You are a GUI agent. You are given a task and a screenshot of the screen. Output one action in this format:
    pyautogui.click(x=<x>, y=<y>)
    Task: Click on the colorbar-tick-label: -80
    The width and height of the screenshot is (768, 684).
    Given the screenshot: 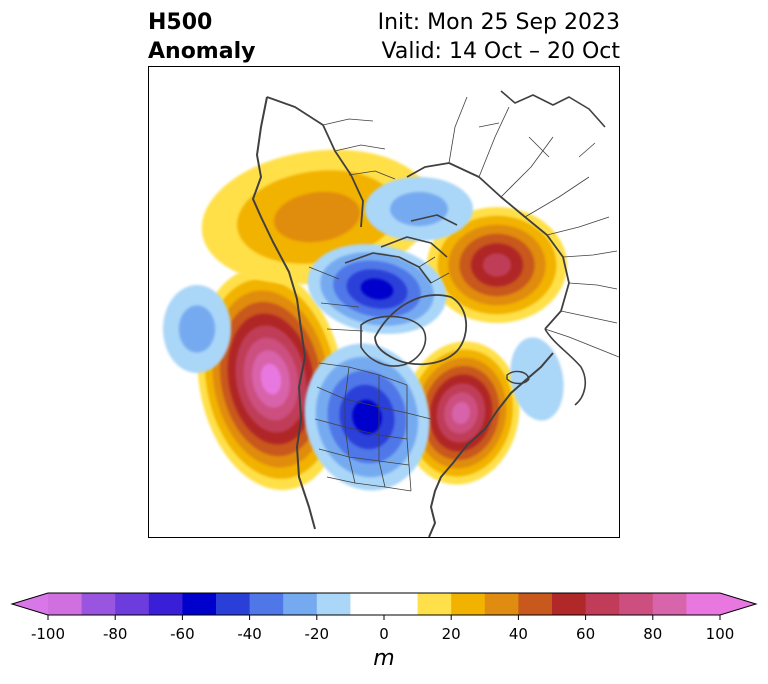 What is the action you would take?
    pyautogui.click(x=115, y=634)
    